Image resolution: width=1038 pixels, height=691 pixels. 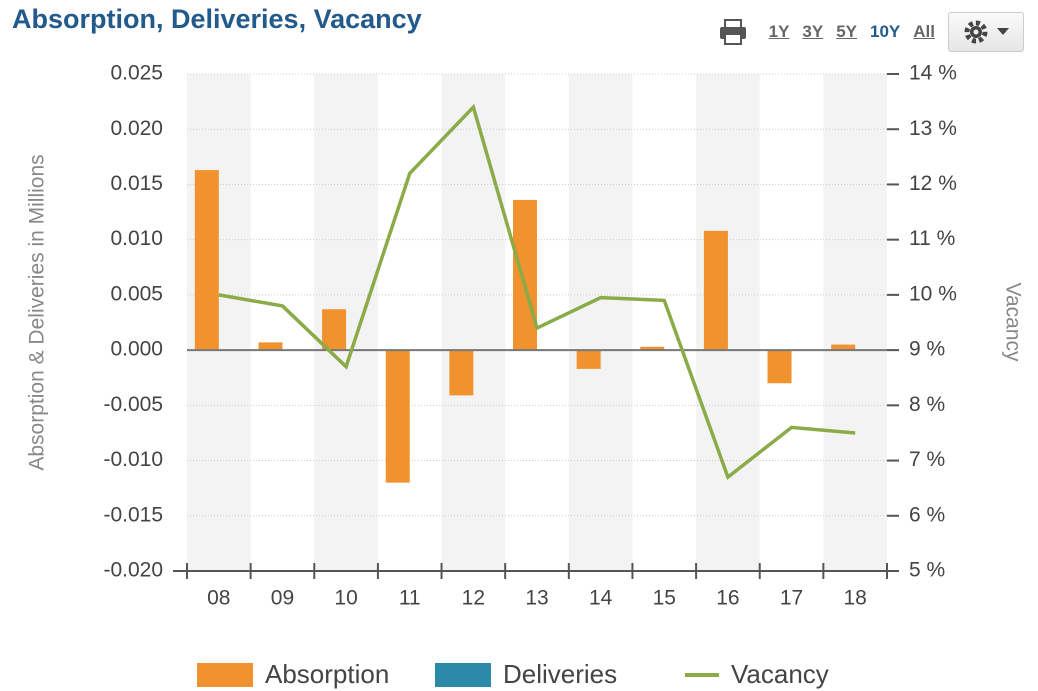 What do you see at coordinates (327, 674) in the screenshot?
I see `legend-label: Absorption` at bounding box center [327, 674].